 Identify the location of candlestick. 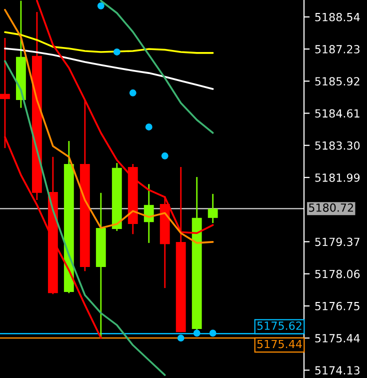
(213, 208).